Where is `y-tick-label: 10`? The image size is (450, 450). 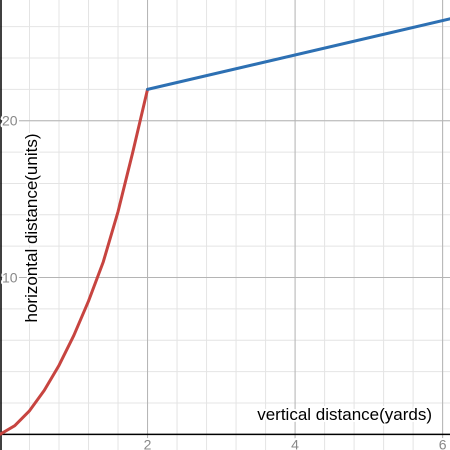
y-tick-label: 10 is located at coordinates (10, 278).